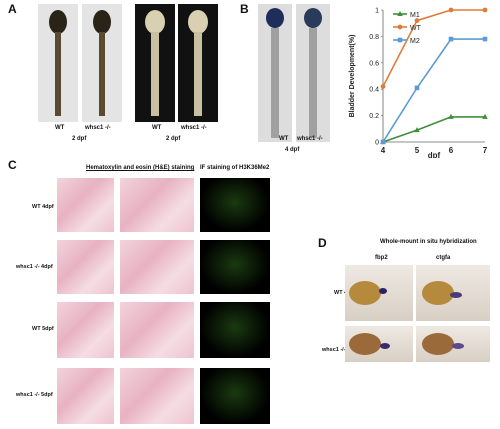 This screenshot has width=500, height=429. What do you see at coordinates (12, 9) in the screenshot?
I see `panel-a-label: A` at bounding box center [12, 9].